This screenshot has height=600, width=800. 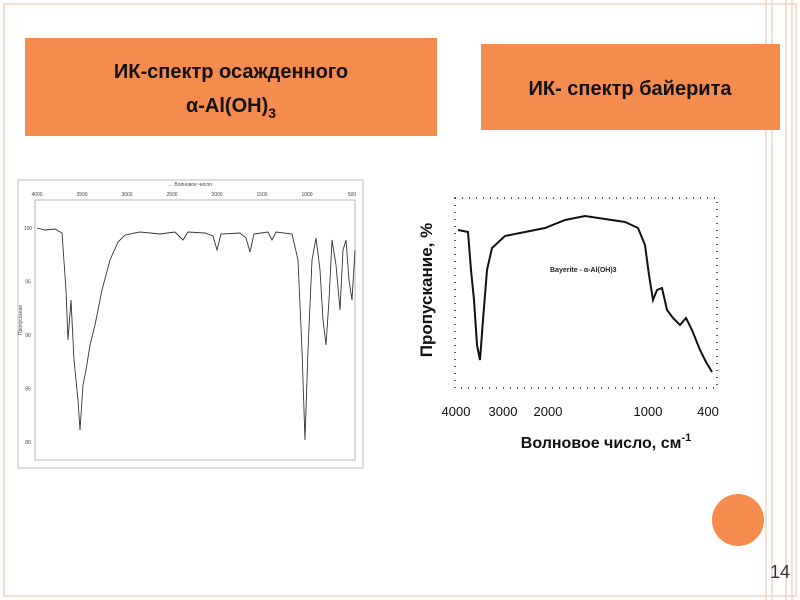 I want to click on superscript: -1, so click(x=686, y=438).